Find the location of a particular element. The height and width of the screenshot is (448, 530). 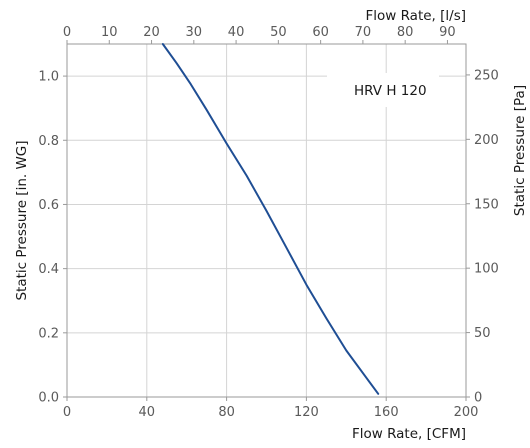

x-top-tick-label: 90 is located at coordinates (447, 32).